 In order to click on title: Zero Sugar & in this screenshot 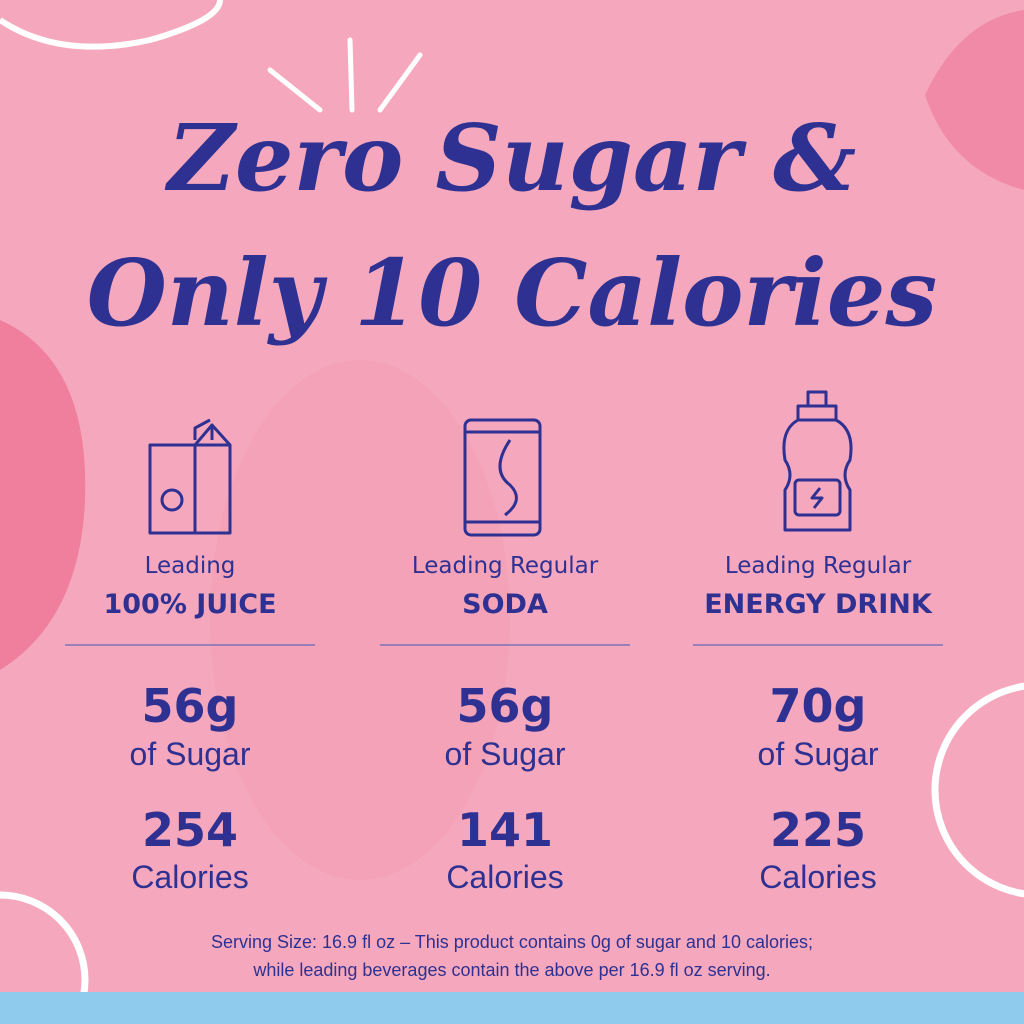, I will do `click(510, 158)`.